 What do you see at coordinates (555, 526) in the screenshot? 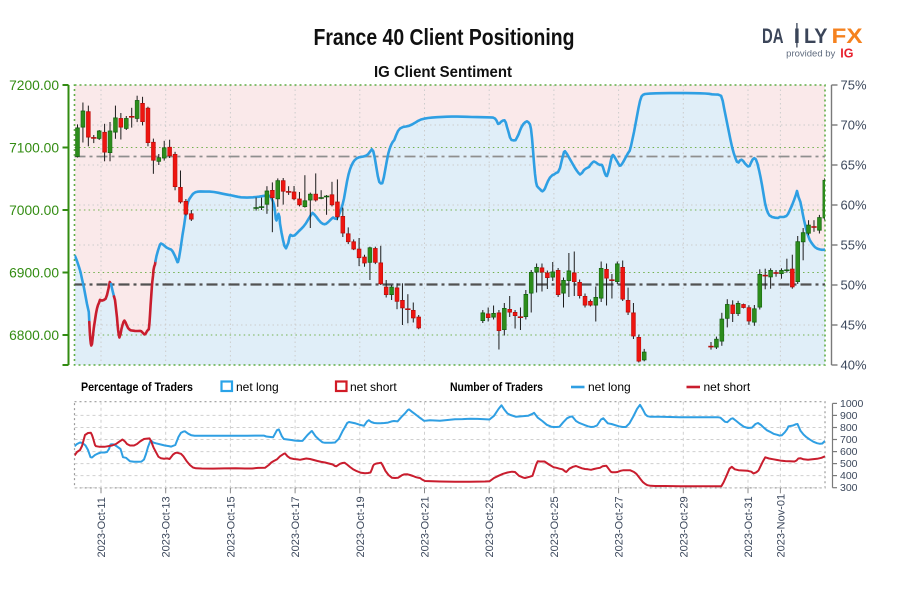
I see `svg-text: 2023-Oct-25` at bounding box center [555, 526].